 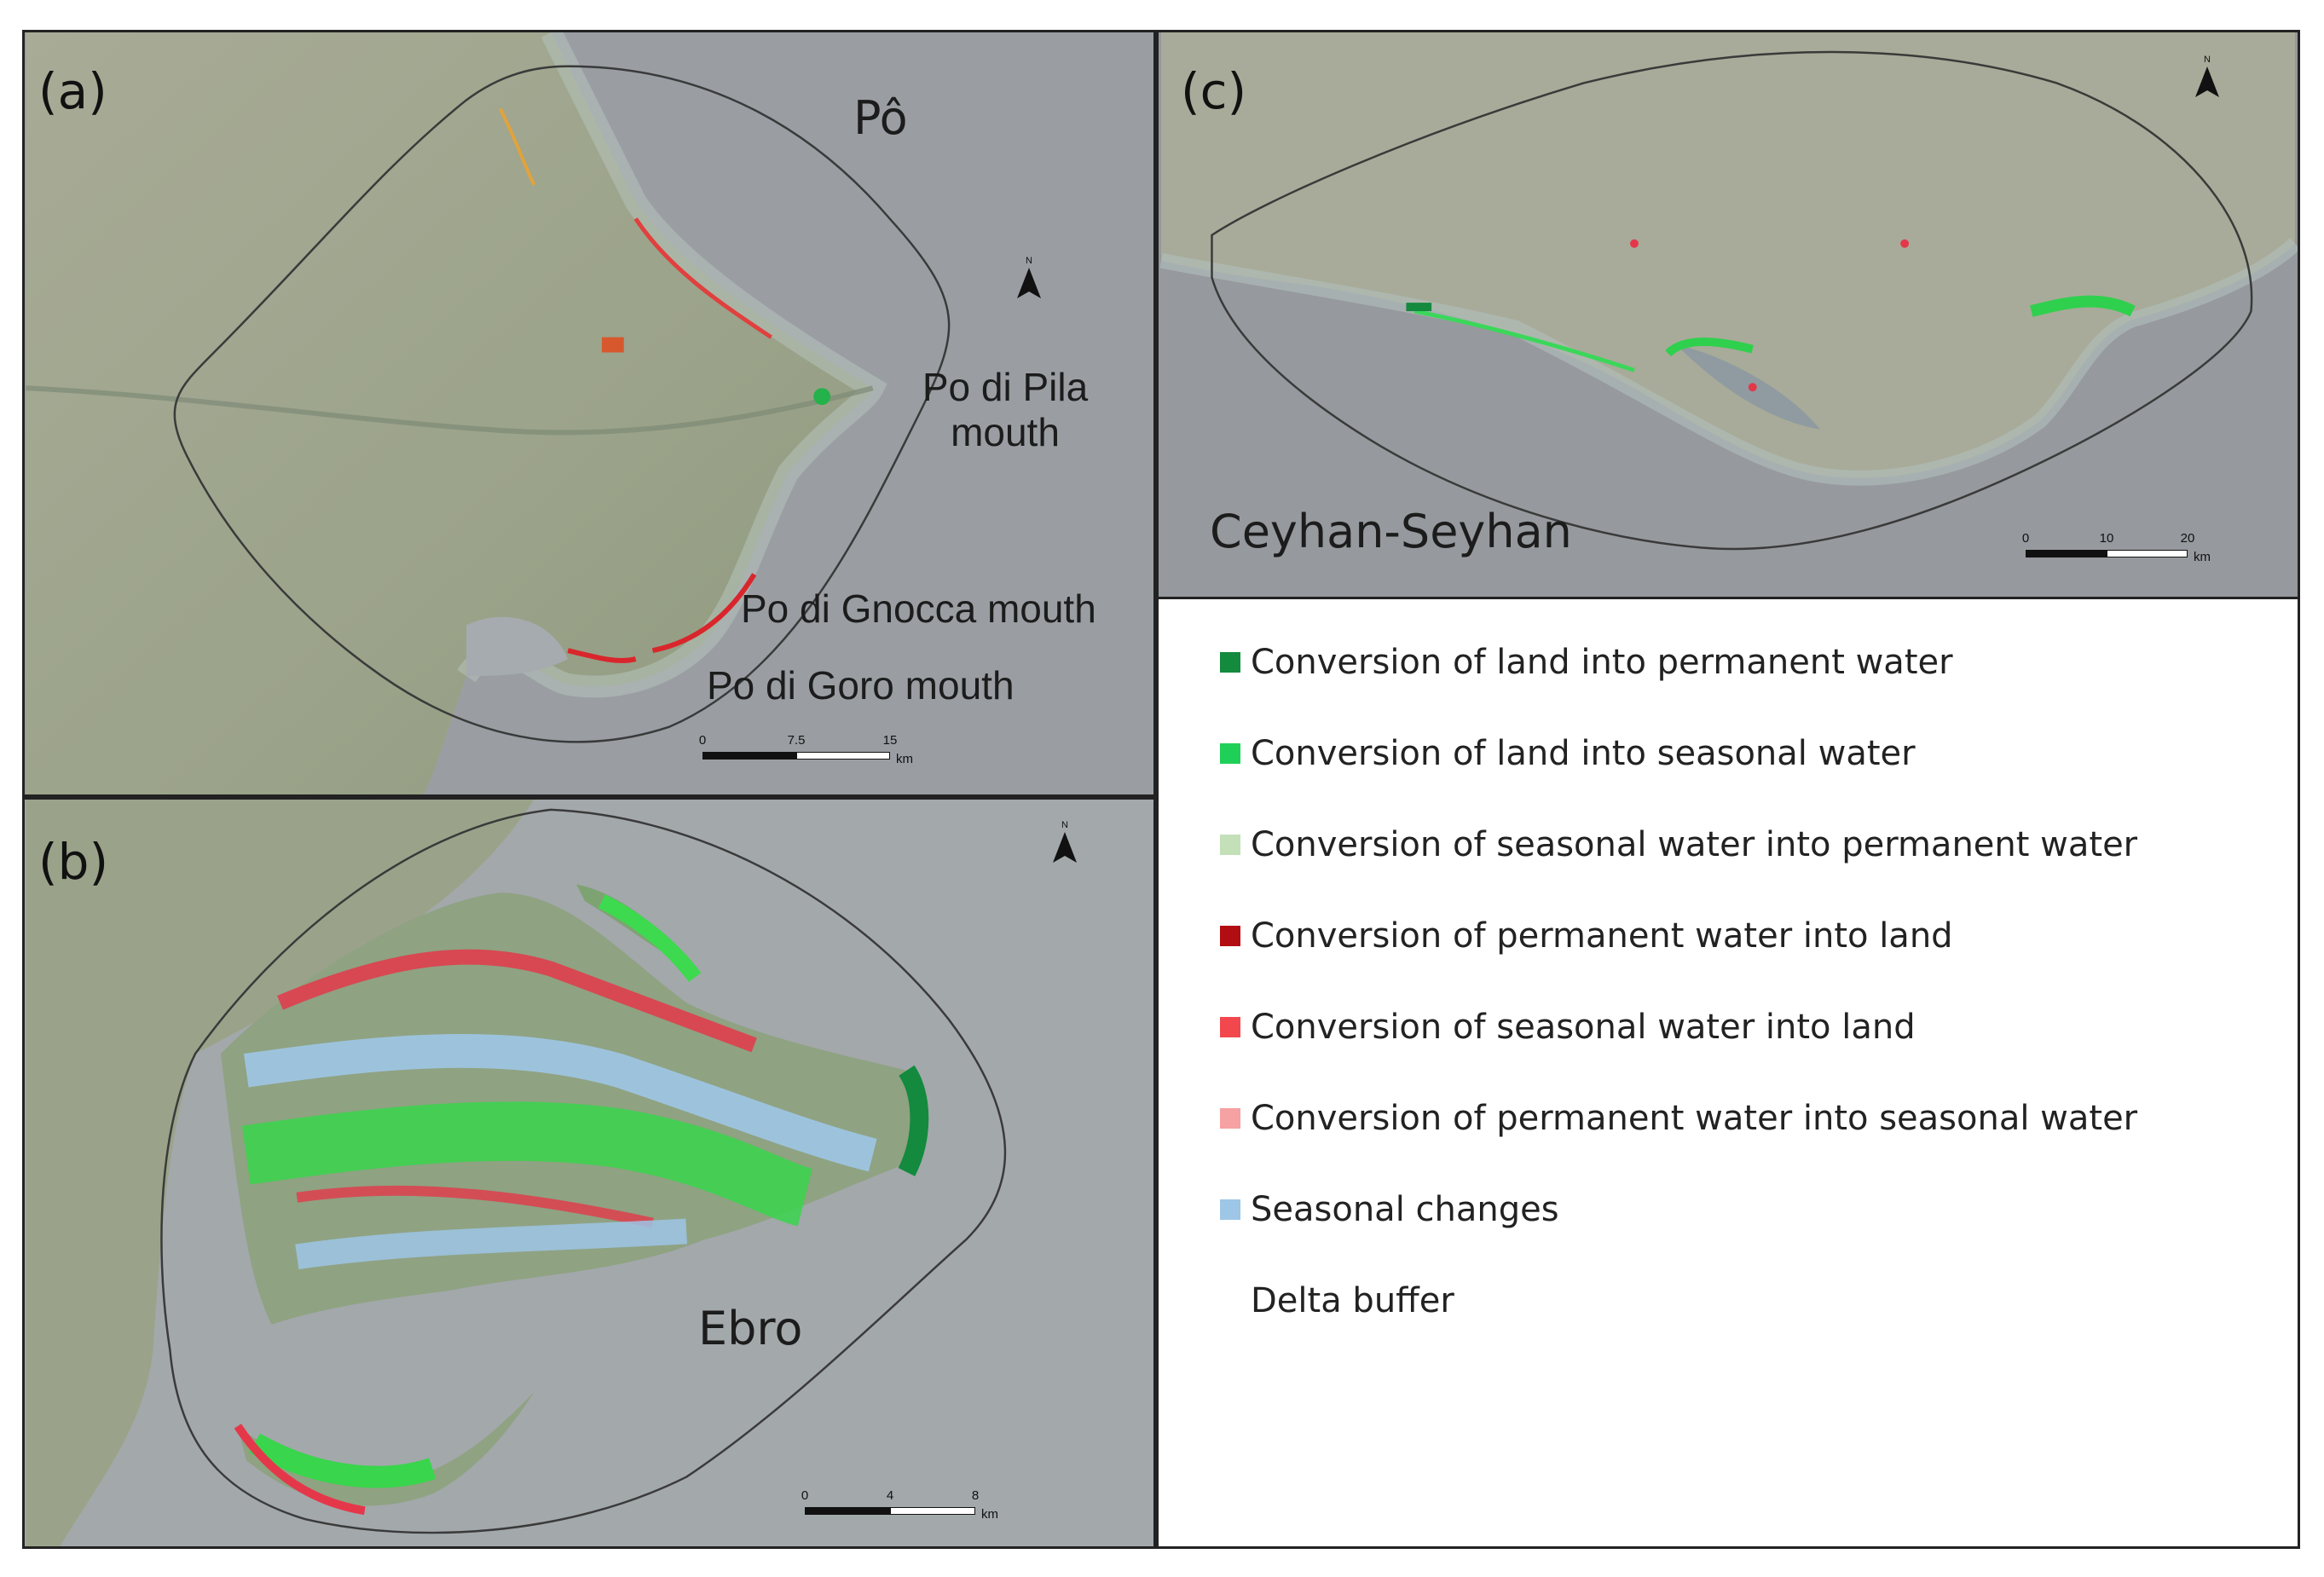 I want to click on place-label-ceyhan-seyhan: Ceyhan-Seyhan, so click(x=1391, y=531).